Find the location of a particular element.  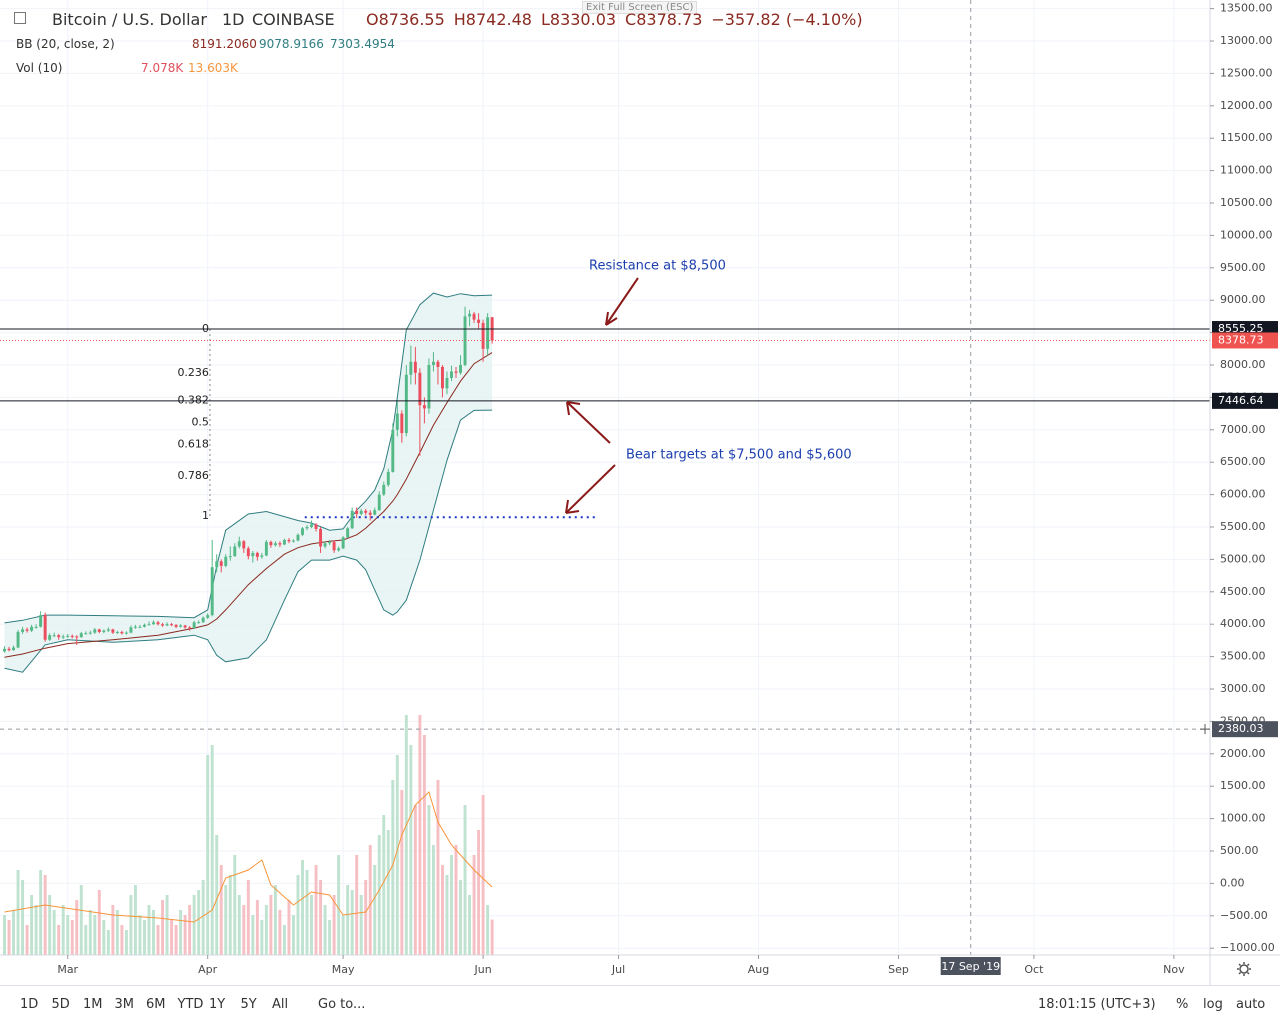

fib-level-label: 0.786 is located at coordinates (193, 475).